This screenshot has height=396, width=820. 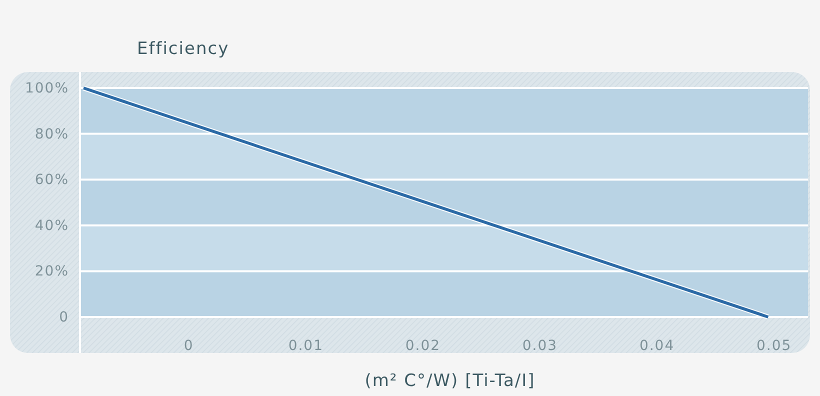 I want to click on y-tick-label: 60%, so click(x=51, y=180).